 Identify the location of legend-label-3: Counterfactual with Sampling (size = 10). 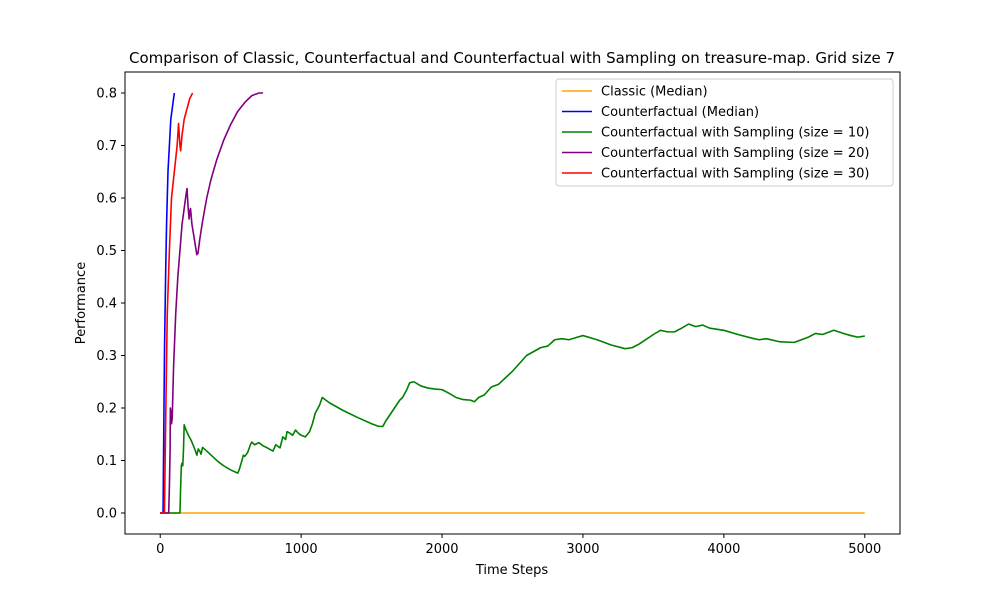
(735, 133).